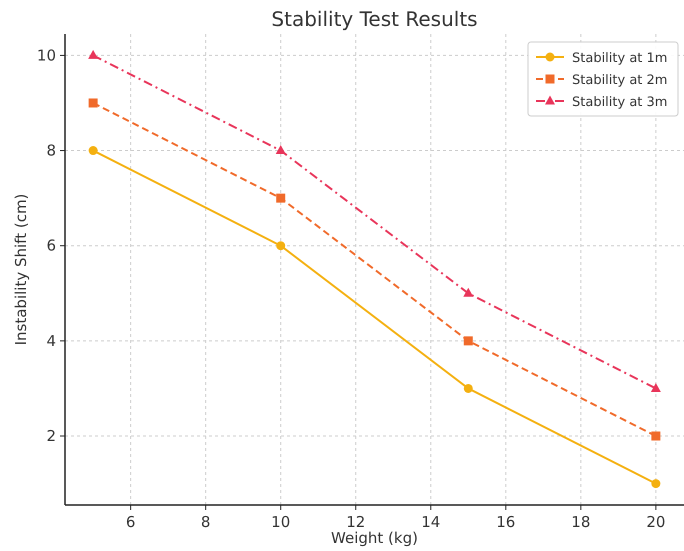  I want to click on legend-label: Stability at 1m, so click(620, 58).